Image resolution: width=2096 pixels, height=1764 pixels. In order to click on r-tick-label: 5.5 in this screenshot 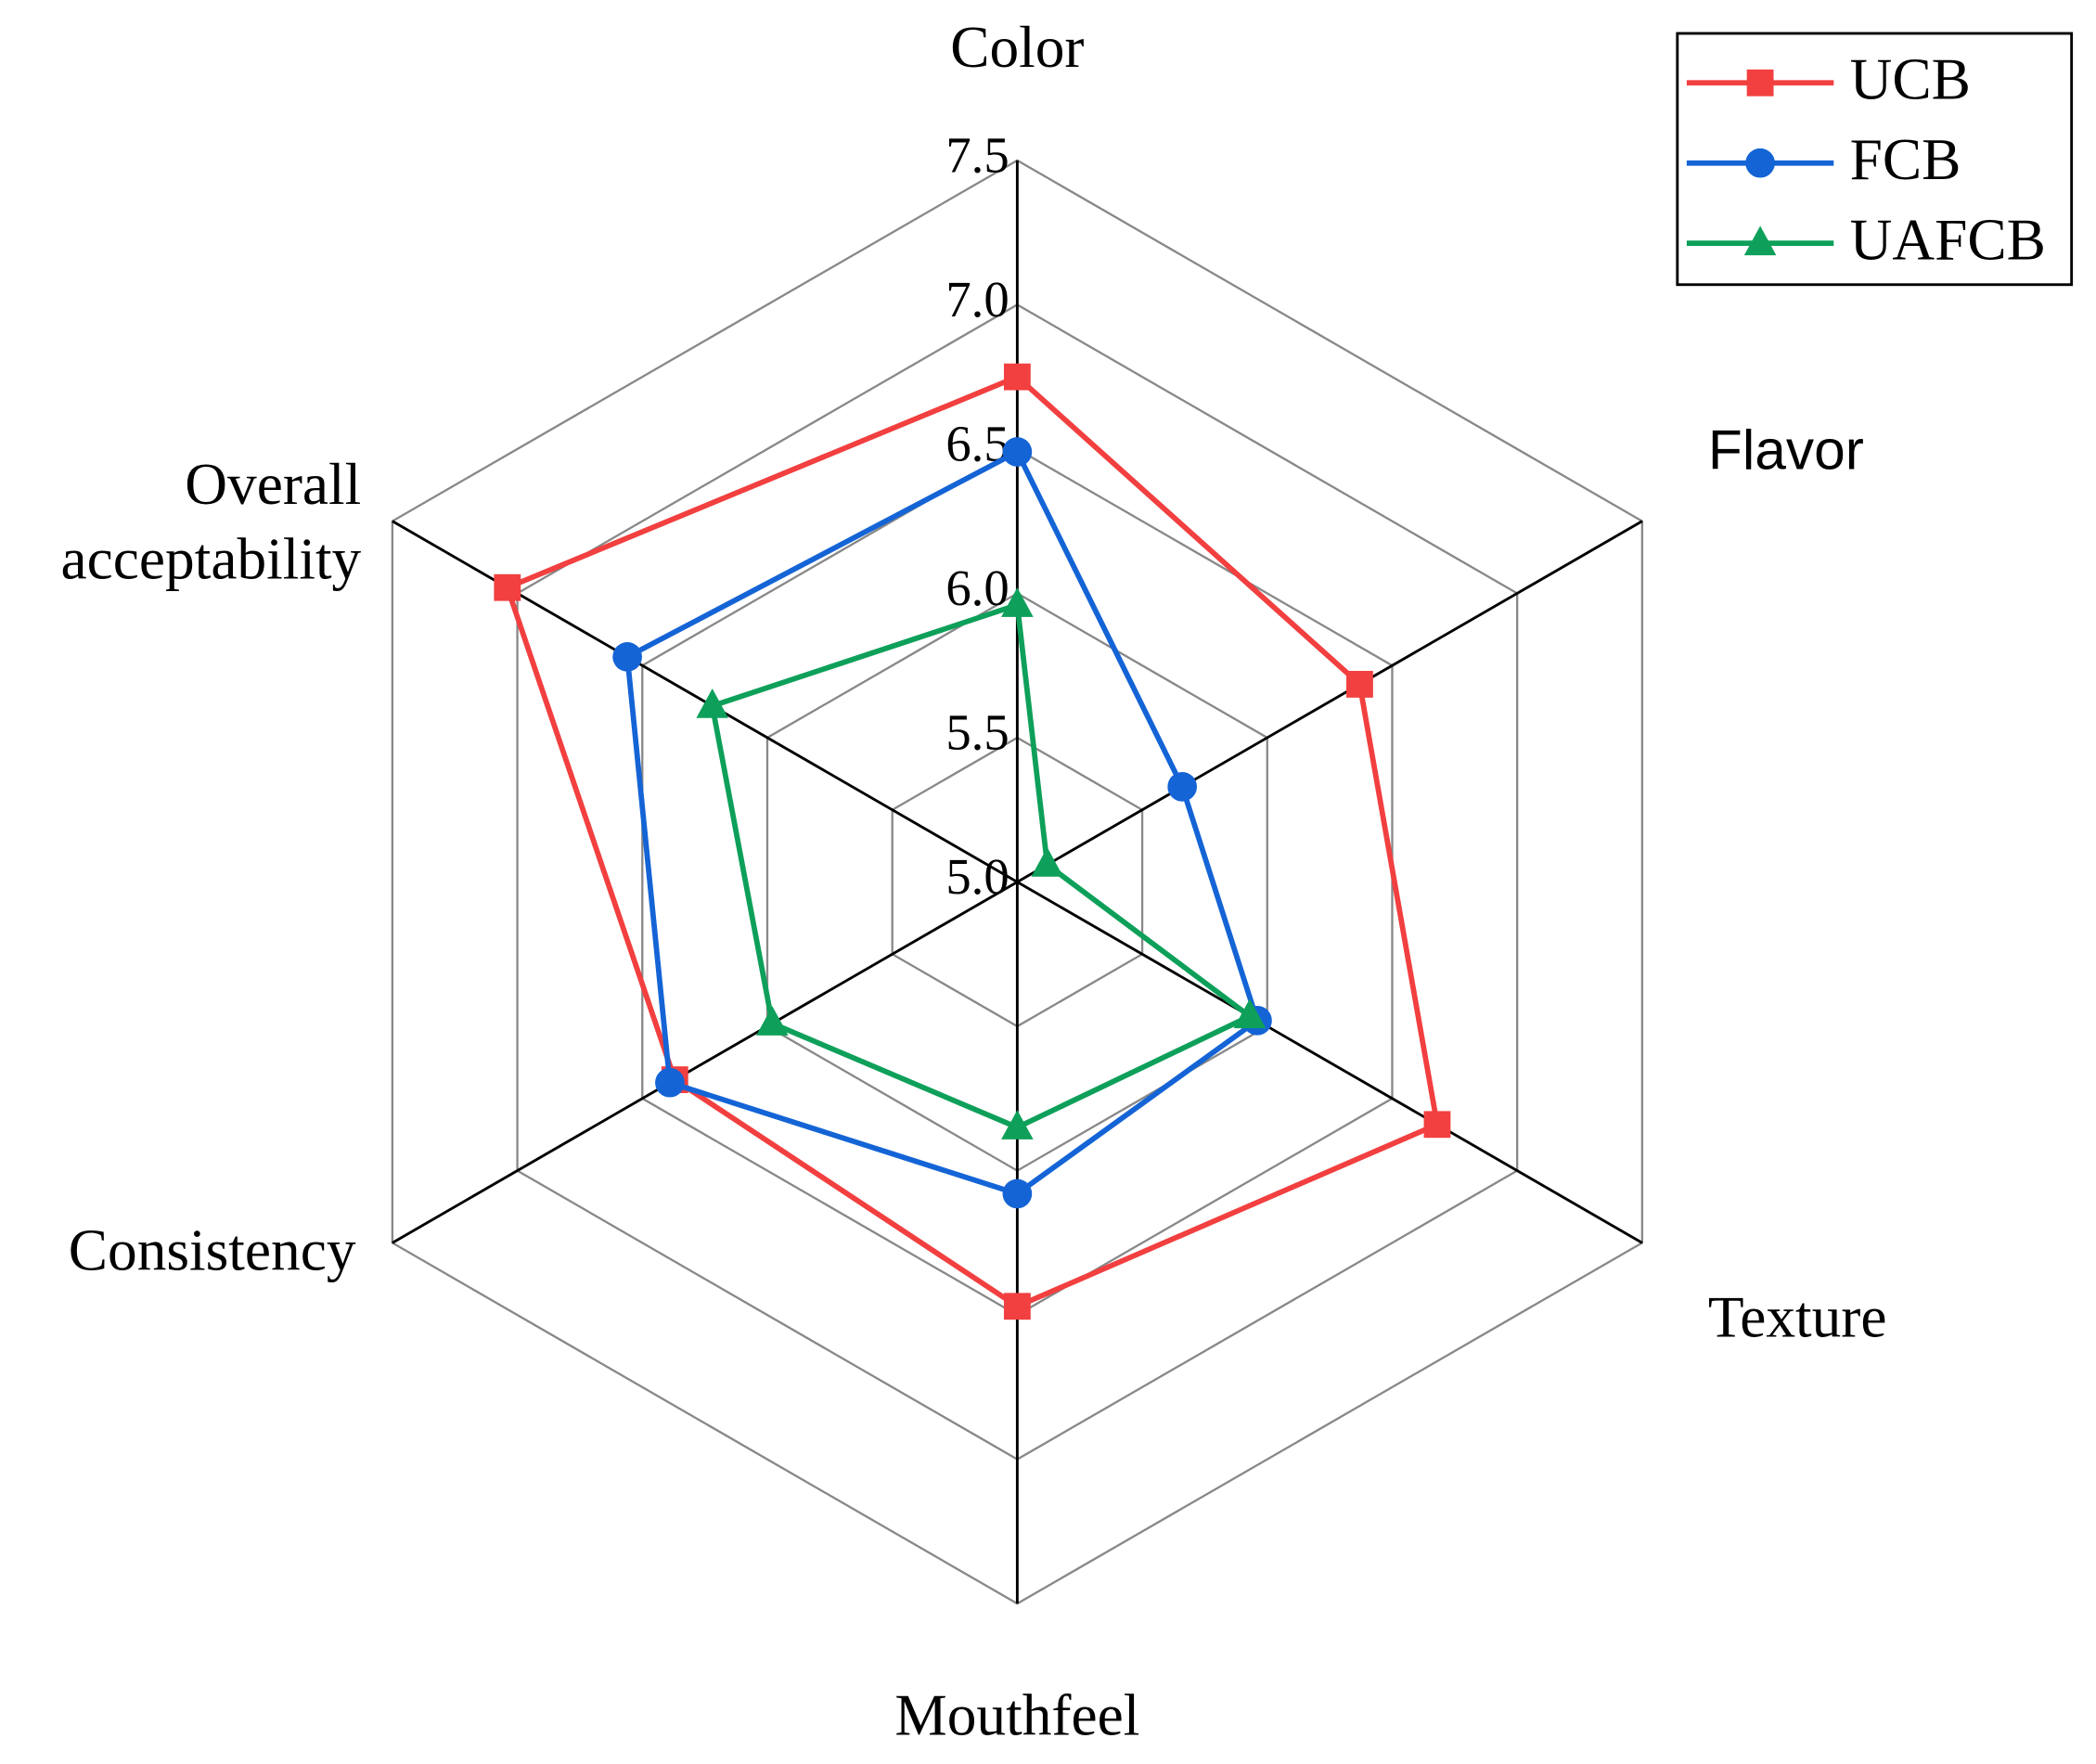, I will do `click(977, 733)`.